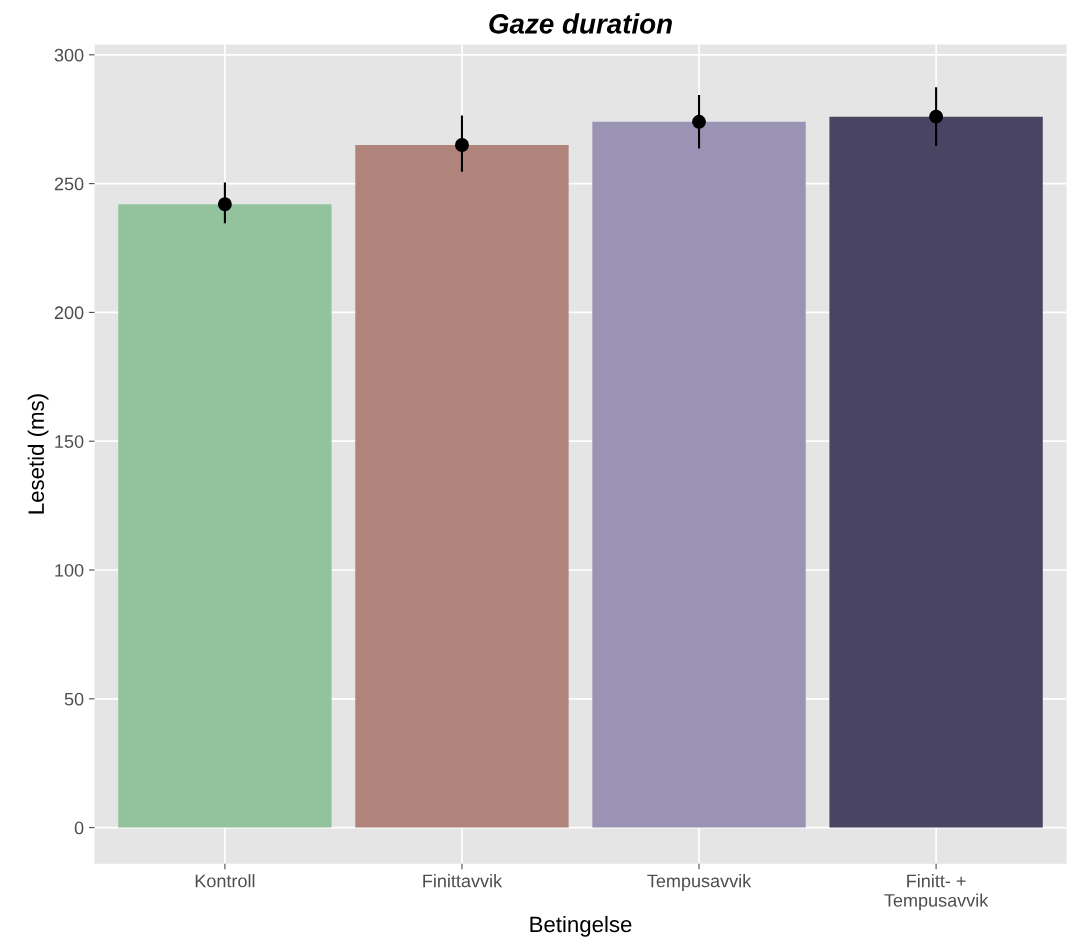 Image resolution: width=1074 pixels, height=947 pixels. Describe the element at coordinates (79, 828) in the screenshot. I see `y-tick-label: 0` at that location.